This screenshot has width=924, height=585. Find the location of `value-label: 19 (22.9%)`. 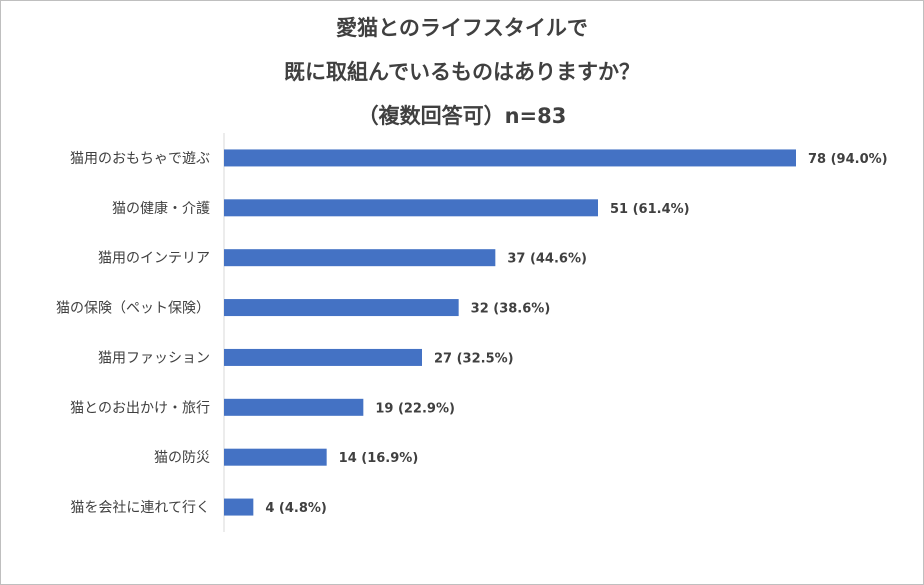

value-label: 19 (22.9%) is located at coordinates (415, 408).